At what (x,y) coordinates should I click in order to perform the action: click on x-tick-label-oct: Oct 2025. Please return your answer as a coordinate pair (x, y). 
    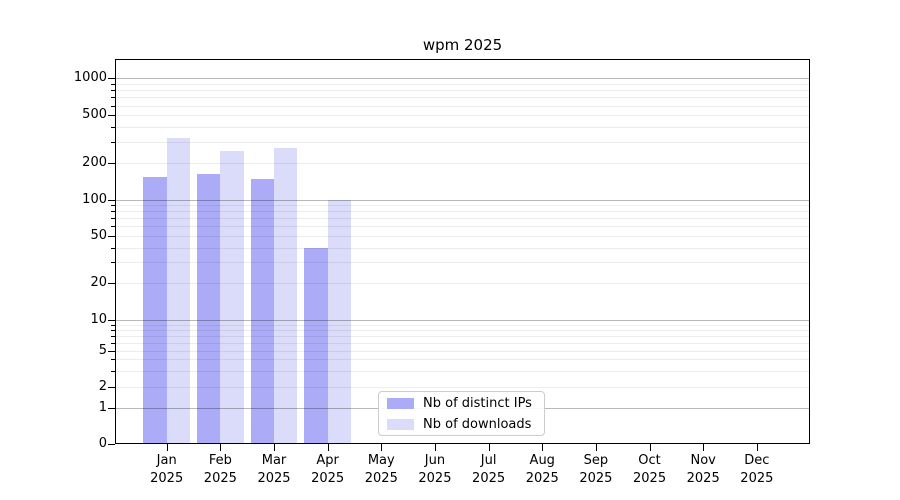
    Looking at the image, I should click on (650, 469).